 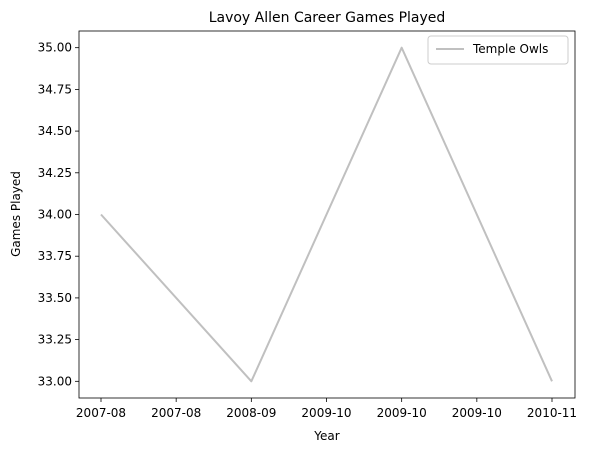 What do you see at coordinates (55, 256) in the screenshot?
I see `y-tick-label: 33.75` at bounding box center [55, 256].